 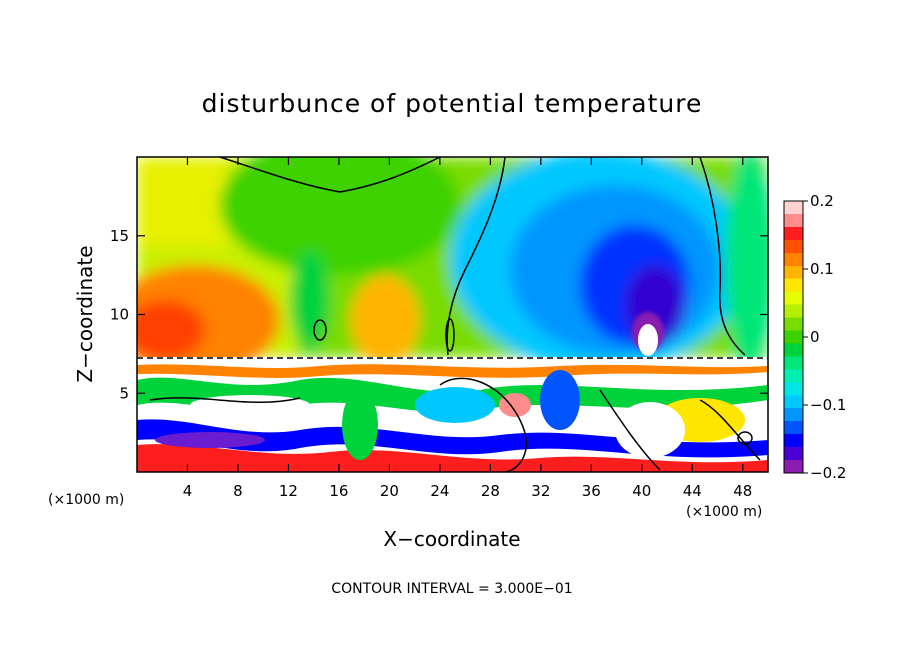 I want to click on lower-layer, so click(x=452, y=414).